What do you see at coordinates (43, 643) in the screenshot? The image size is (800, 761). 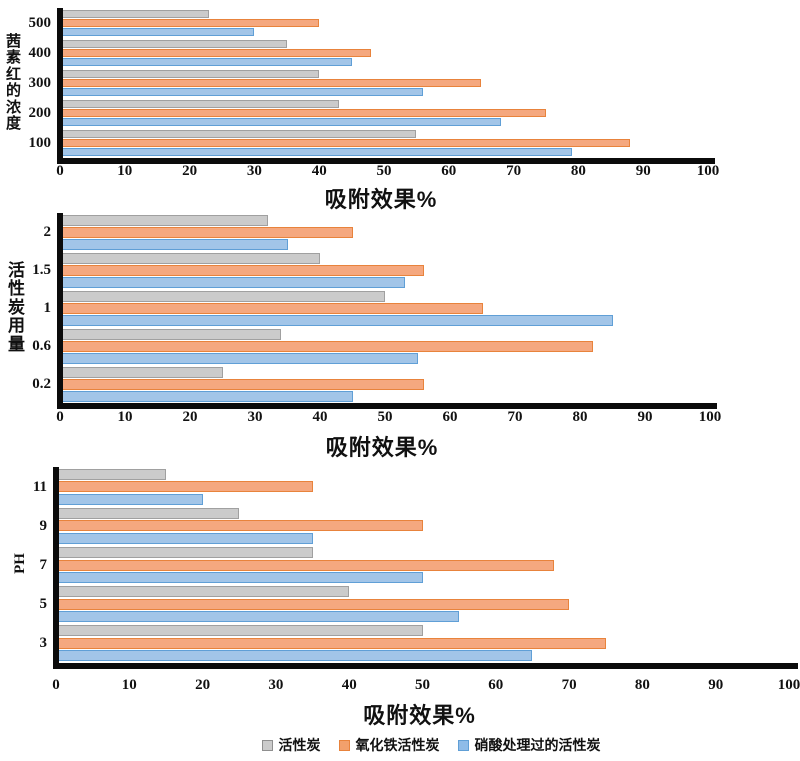 I see `y-category-label: 3` at bounding box center [43, 643].